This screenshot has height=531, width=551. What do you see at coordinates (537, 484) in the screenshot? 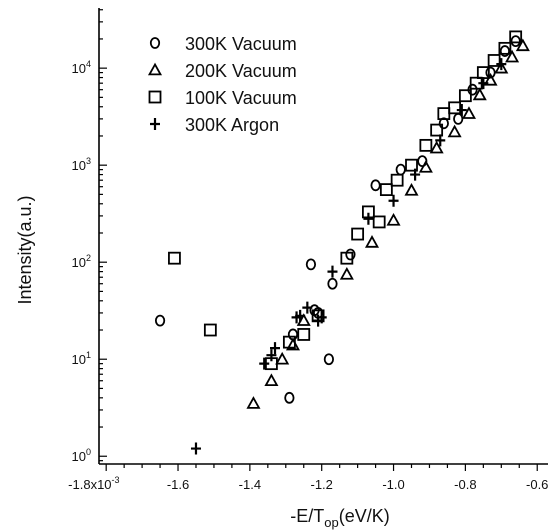
I see `x-tick-label: -0.6` at bounding box center [537, 484].